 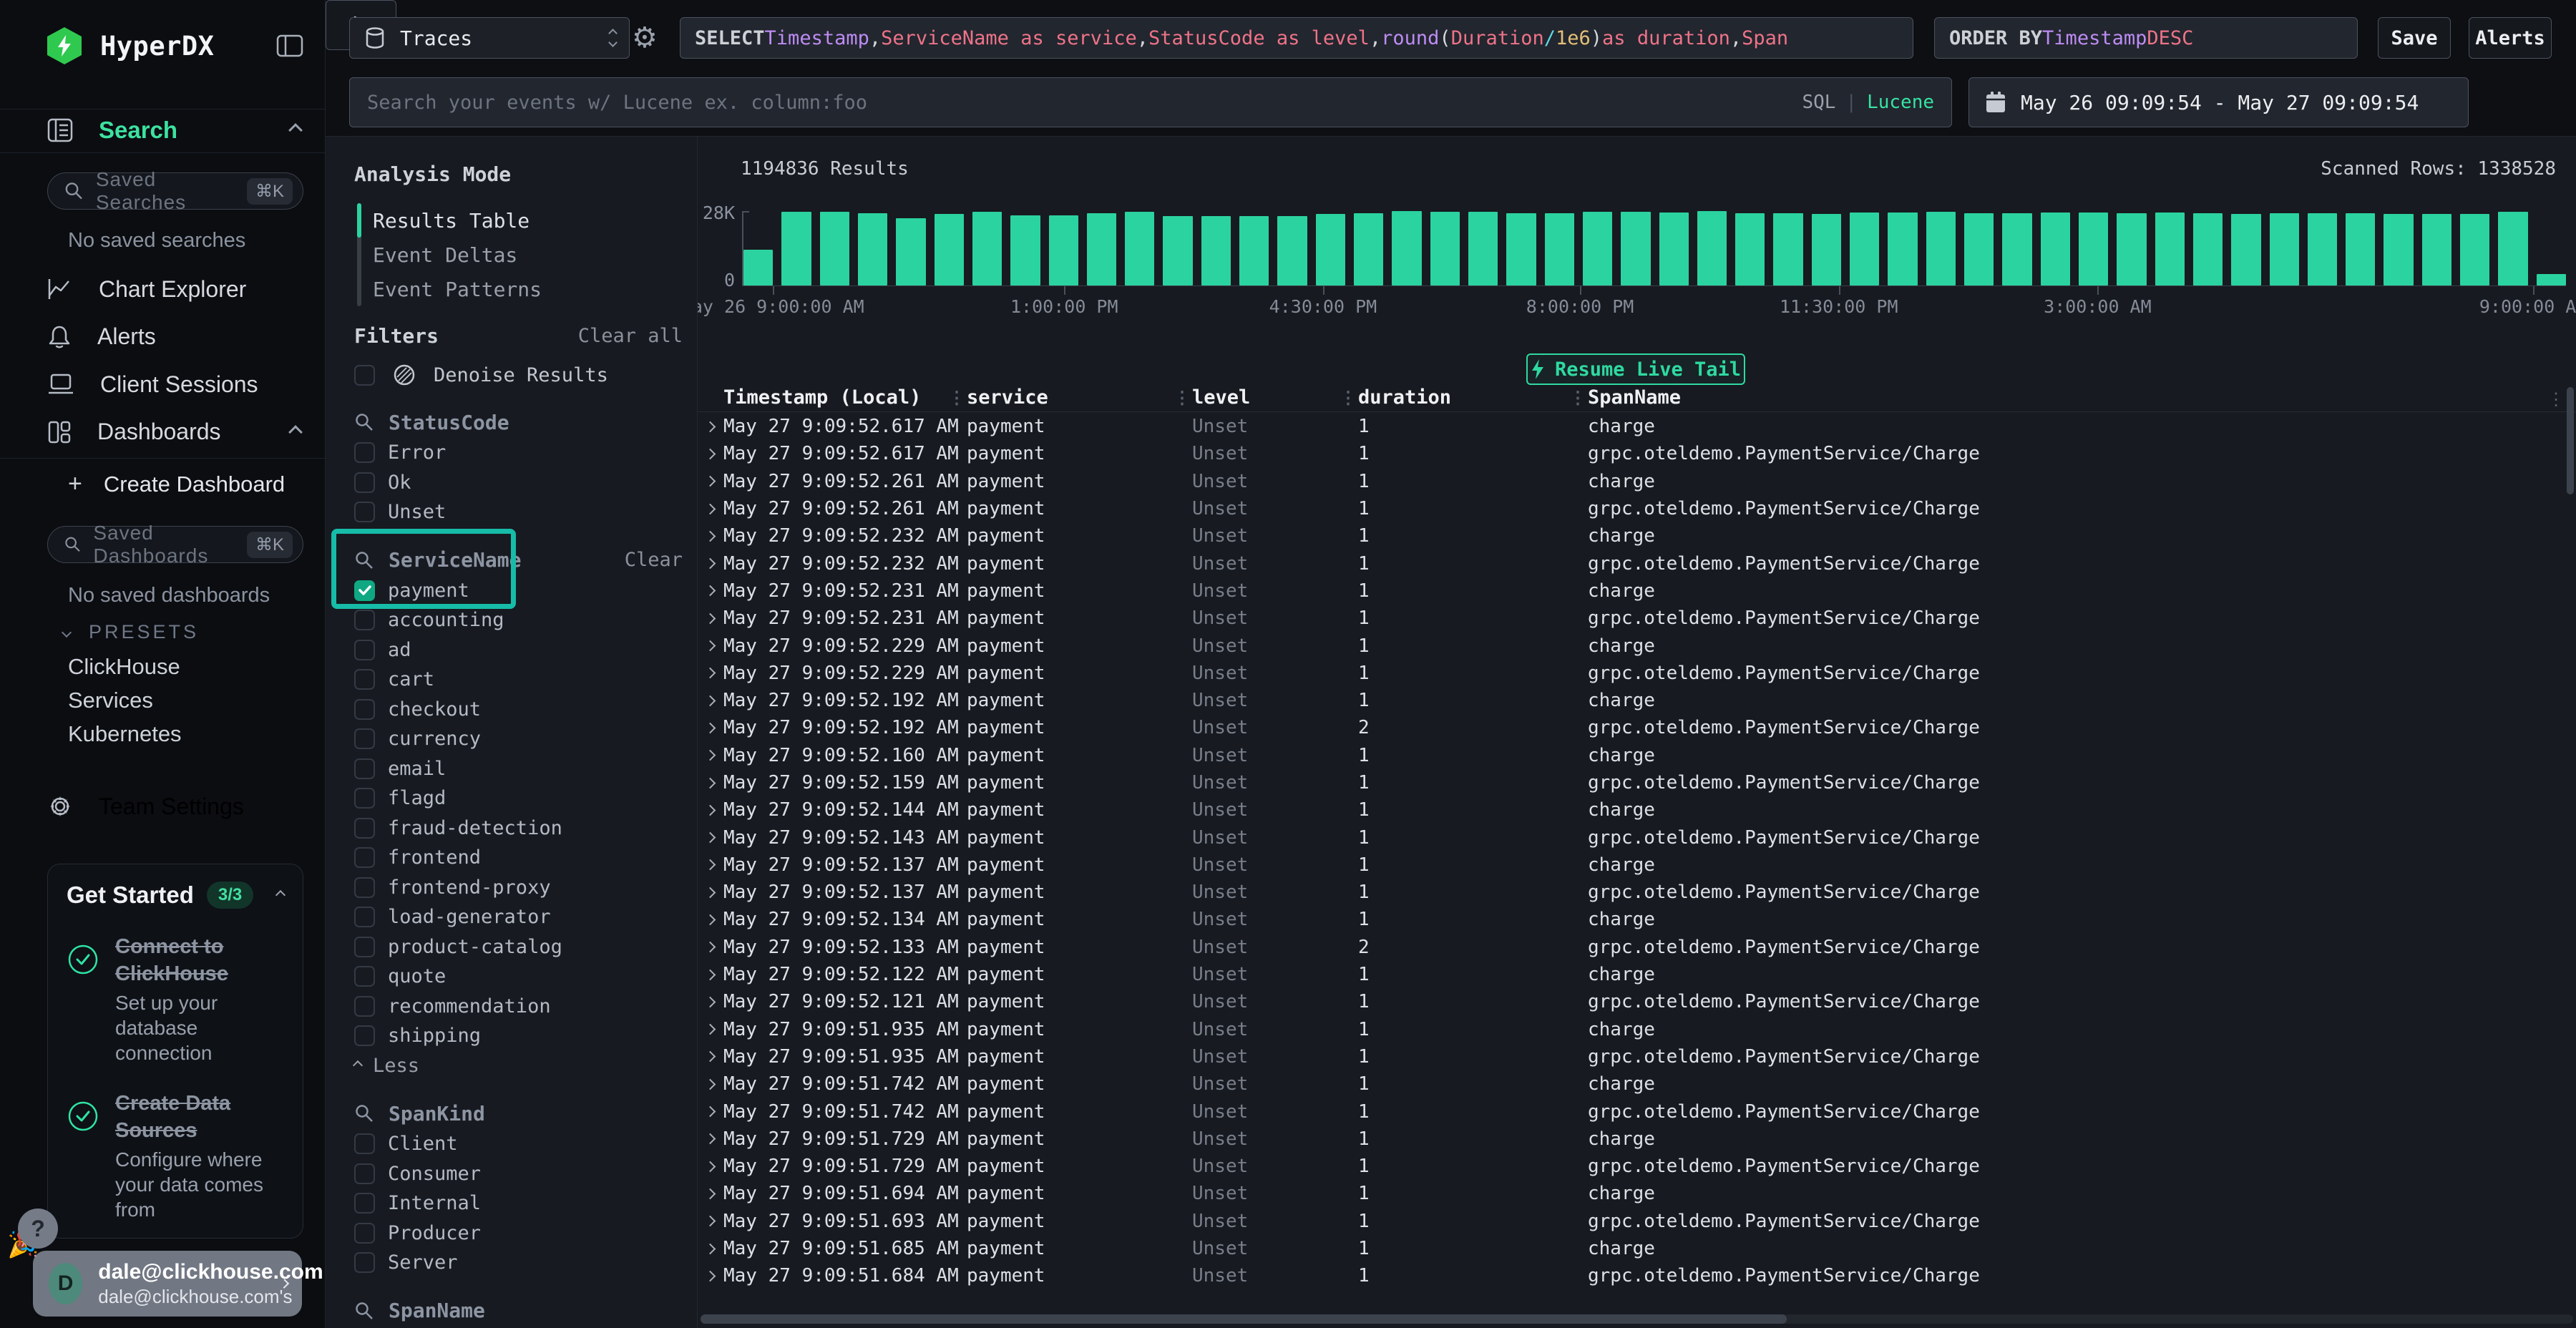 I want to click on filter-option-email: email, so click(x=525, y=769).